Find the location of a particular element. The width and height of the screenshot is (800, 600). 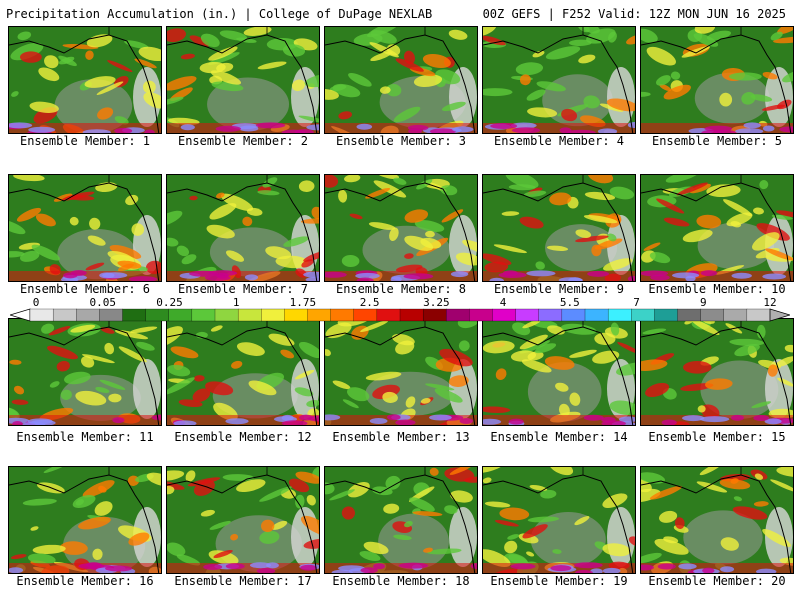

colorbar-tick-label: 0.05 is located at coordinates (102, 302).